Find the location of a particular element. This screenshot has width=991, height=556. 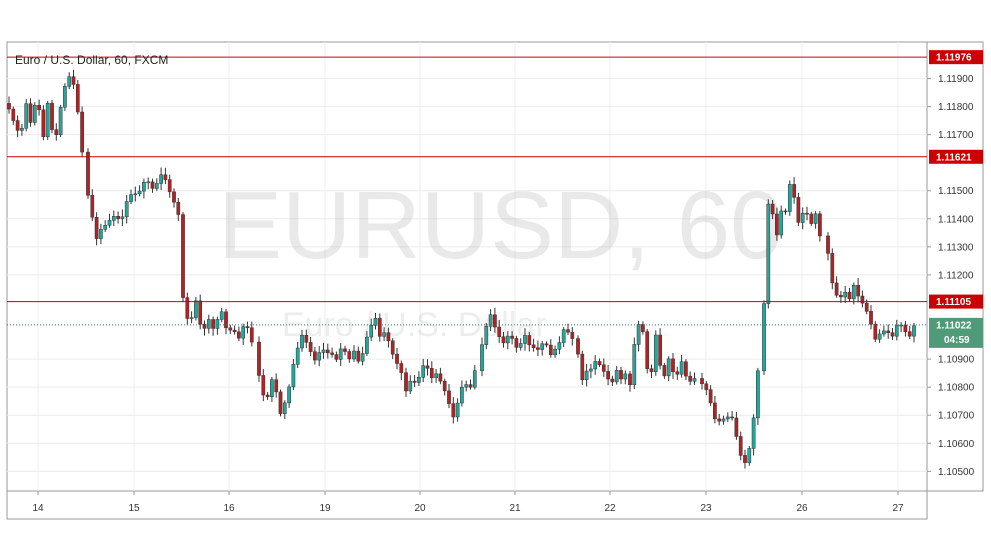

y-tick-label: 1.11400 is located at coordinates (956, 219).